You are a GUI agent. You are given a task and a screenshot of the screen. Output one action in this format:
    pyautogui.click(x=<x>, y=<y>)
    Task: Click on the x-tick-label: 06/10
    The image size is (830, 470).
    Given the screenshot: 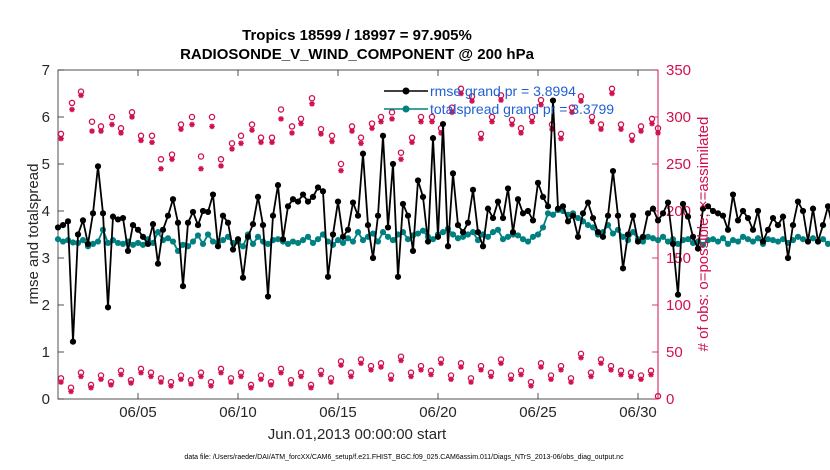 What is the action you would take?
    pyautogui.click(x=238, y=412)
    